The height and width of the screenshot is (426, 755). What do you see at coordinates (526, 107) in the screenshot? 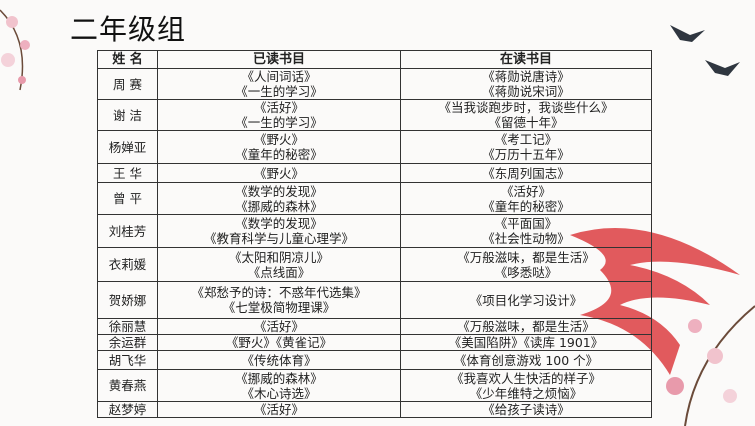
I see `book-title: 《当我谈跑步时，我谈些什么》` at bounding box center [526, 107].